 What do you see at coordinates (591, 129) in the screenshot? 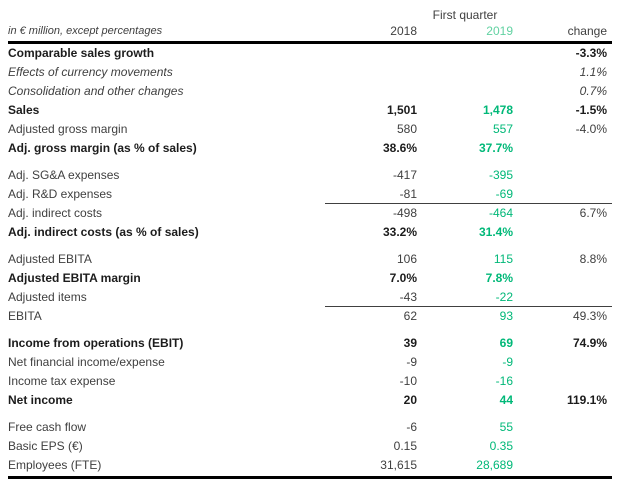
I see `value-change: -4.0%` at bounding box center [591, 129].